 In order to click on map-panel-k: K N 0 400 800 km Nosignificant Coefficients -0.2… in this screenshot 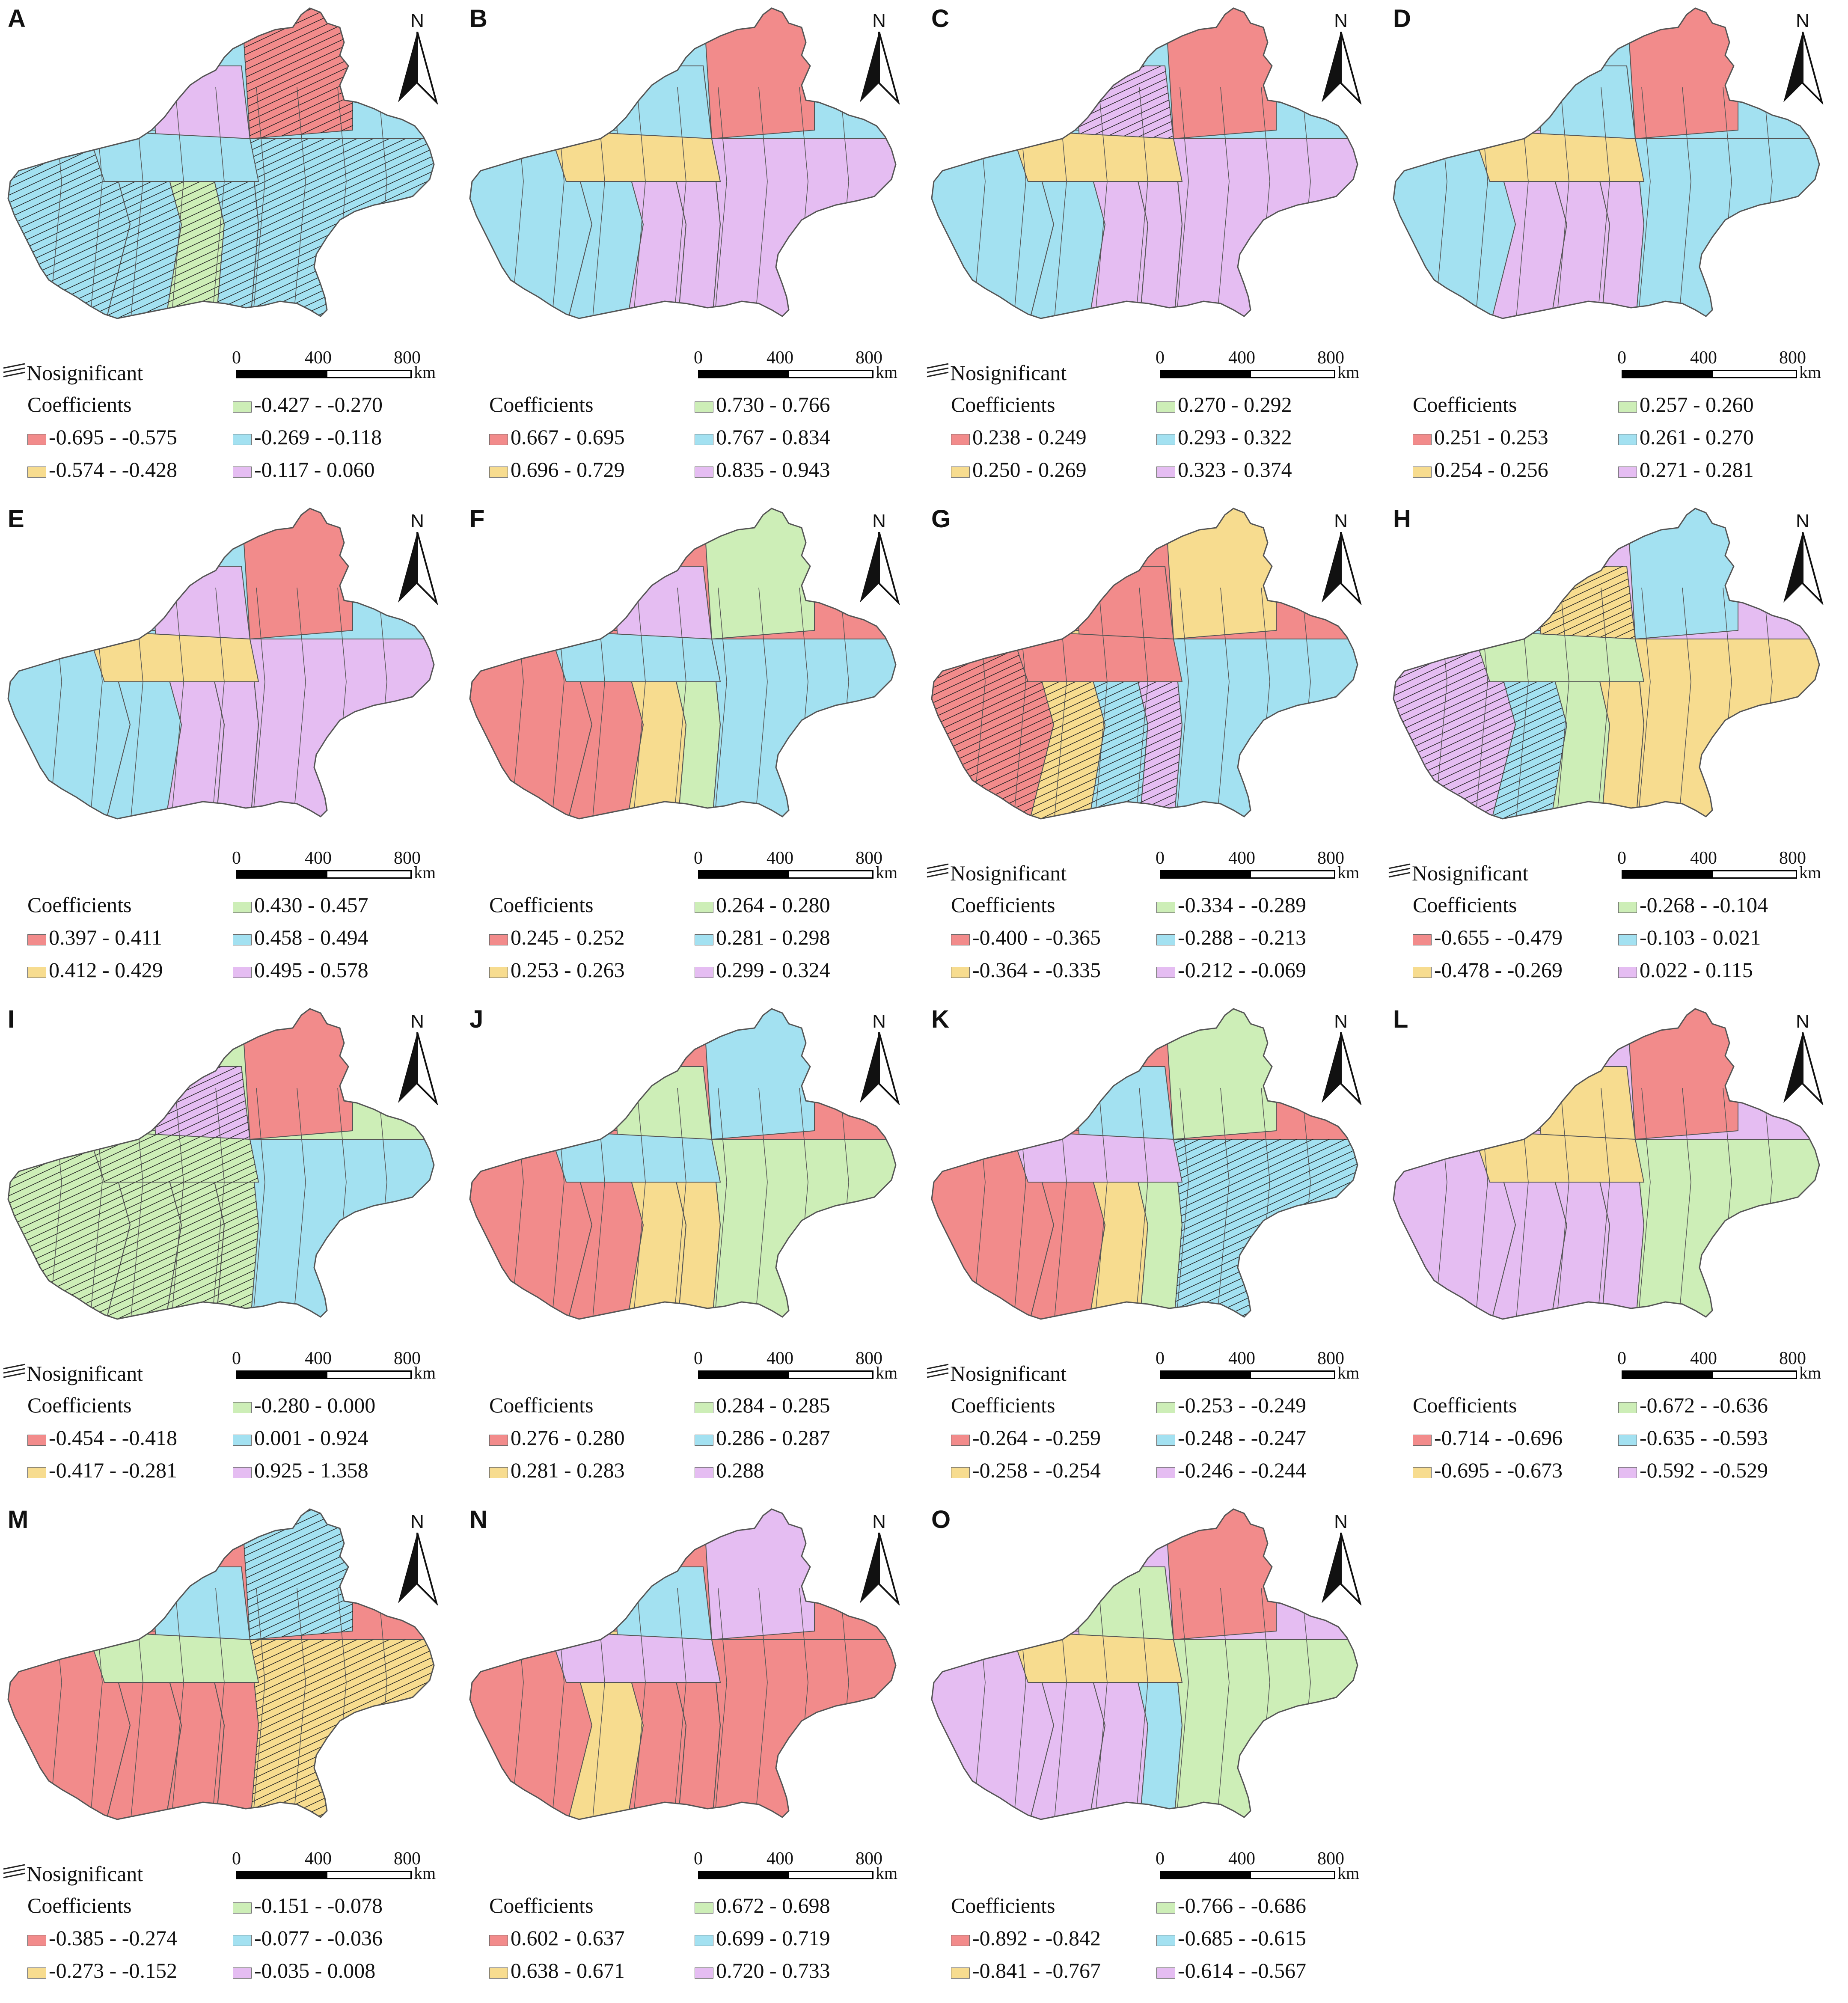, I will do `click(1156, 1252)`.